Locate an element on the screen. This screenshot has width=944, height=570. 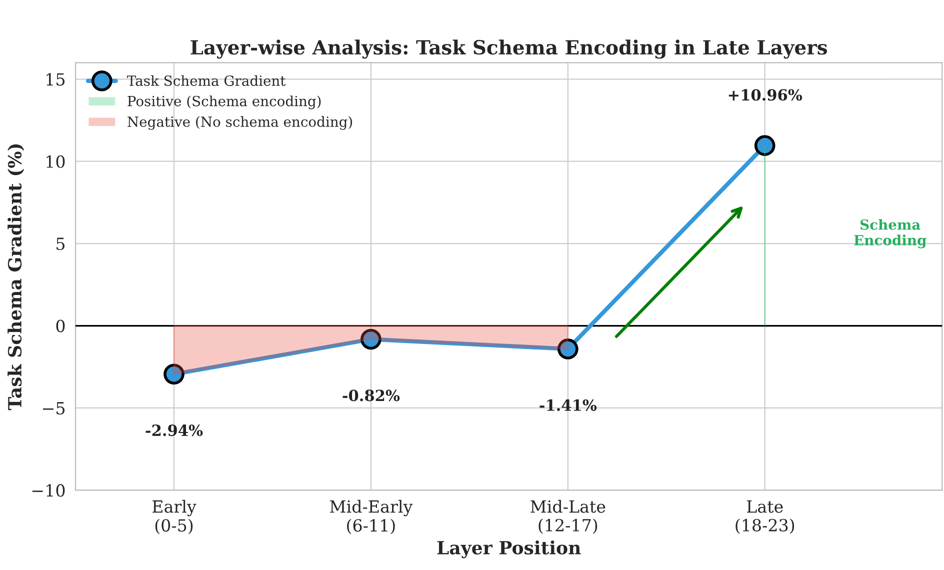
y-tick-label: 15 is located at coordinates (55, 79).